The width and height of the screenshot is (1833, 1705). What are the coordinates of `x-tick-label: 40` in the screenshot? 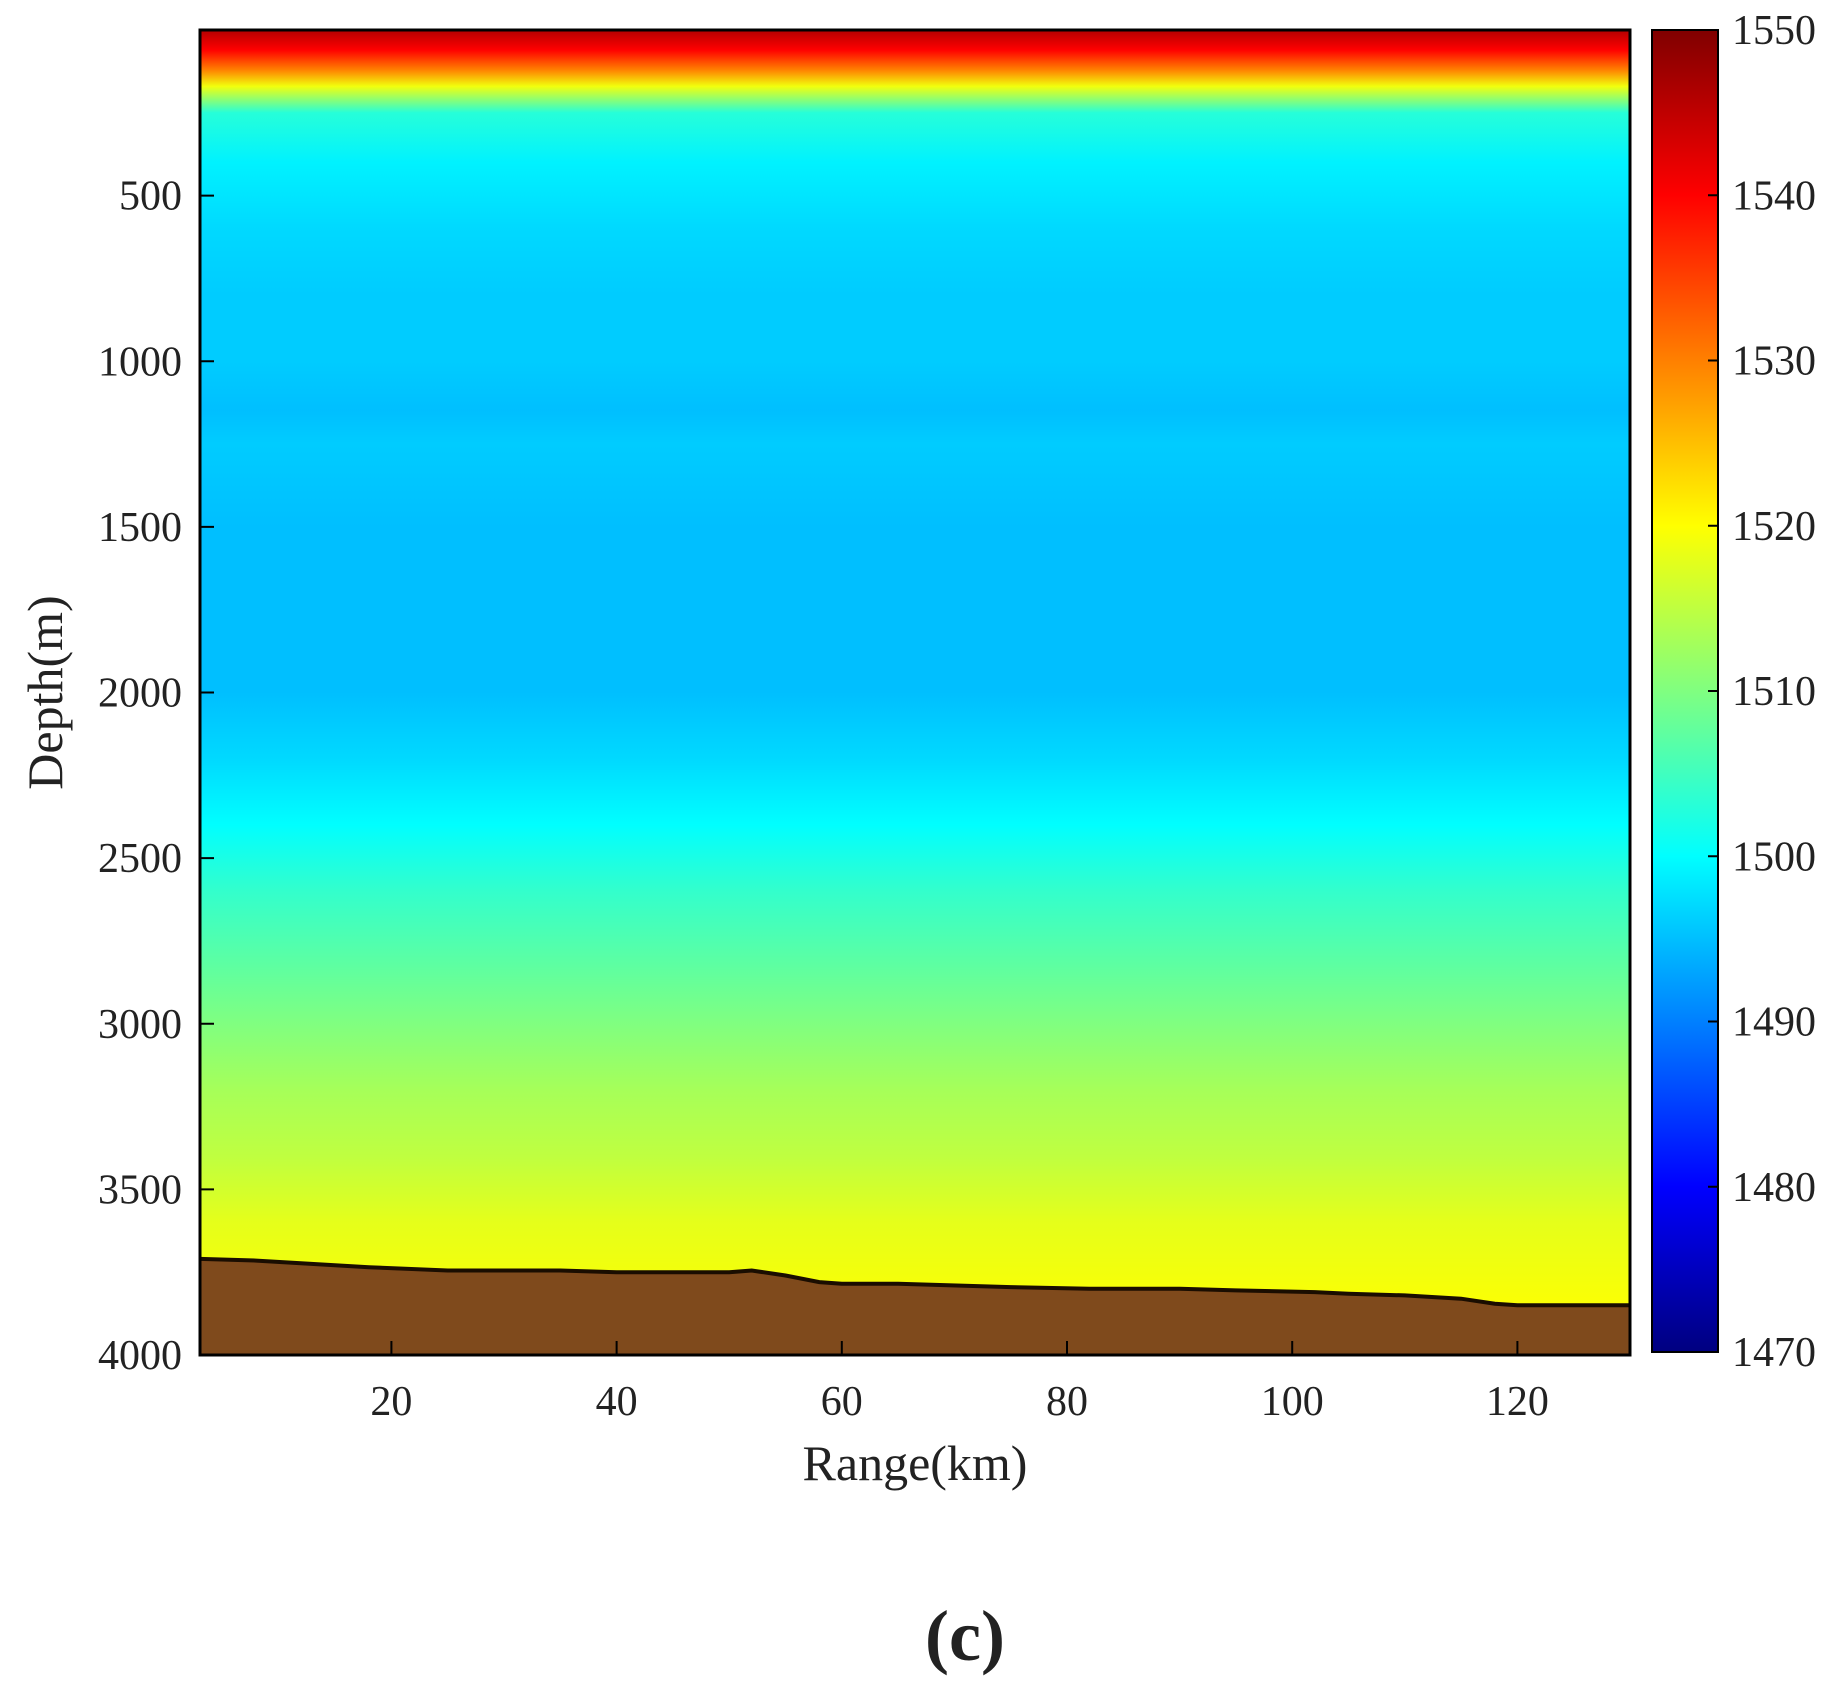 It's located at (617, 1402).